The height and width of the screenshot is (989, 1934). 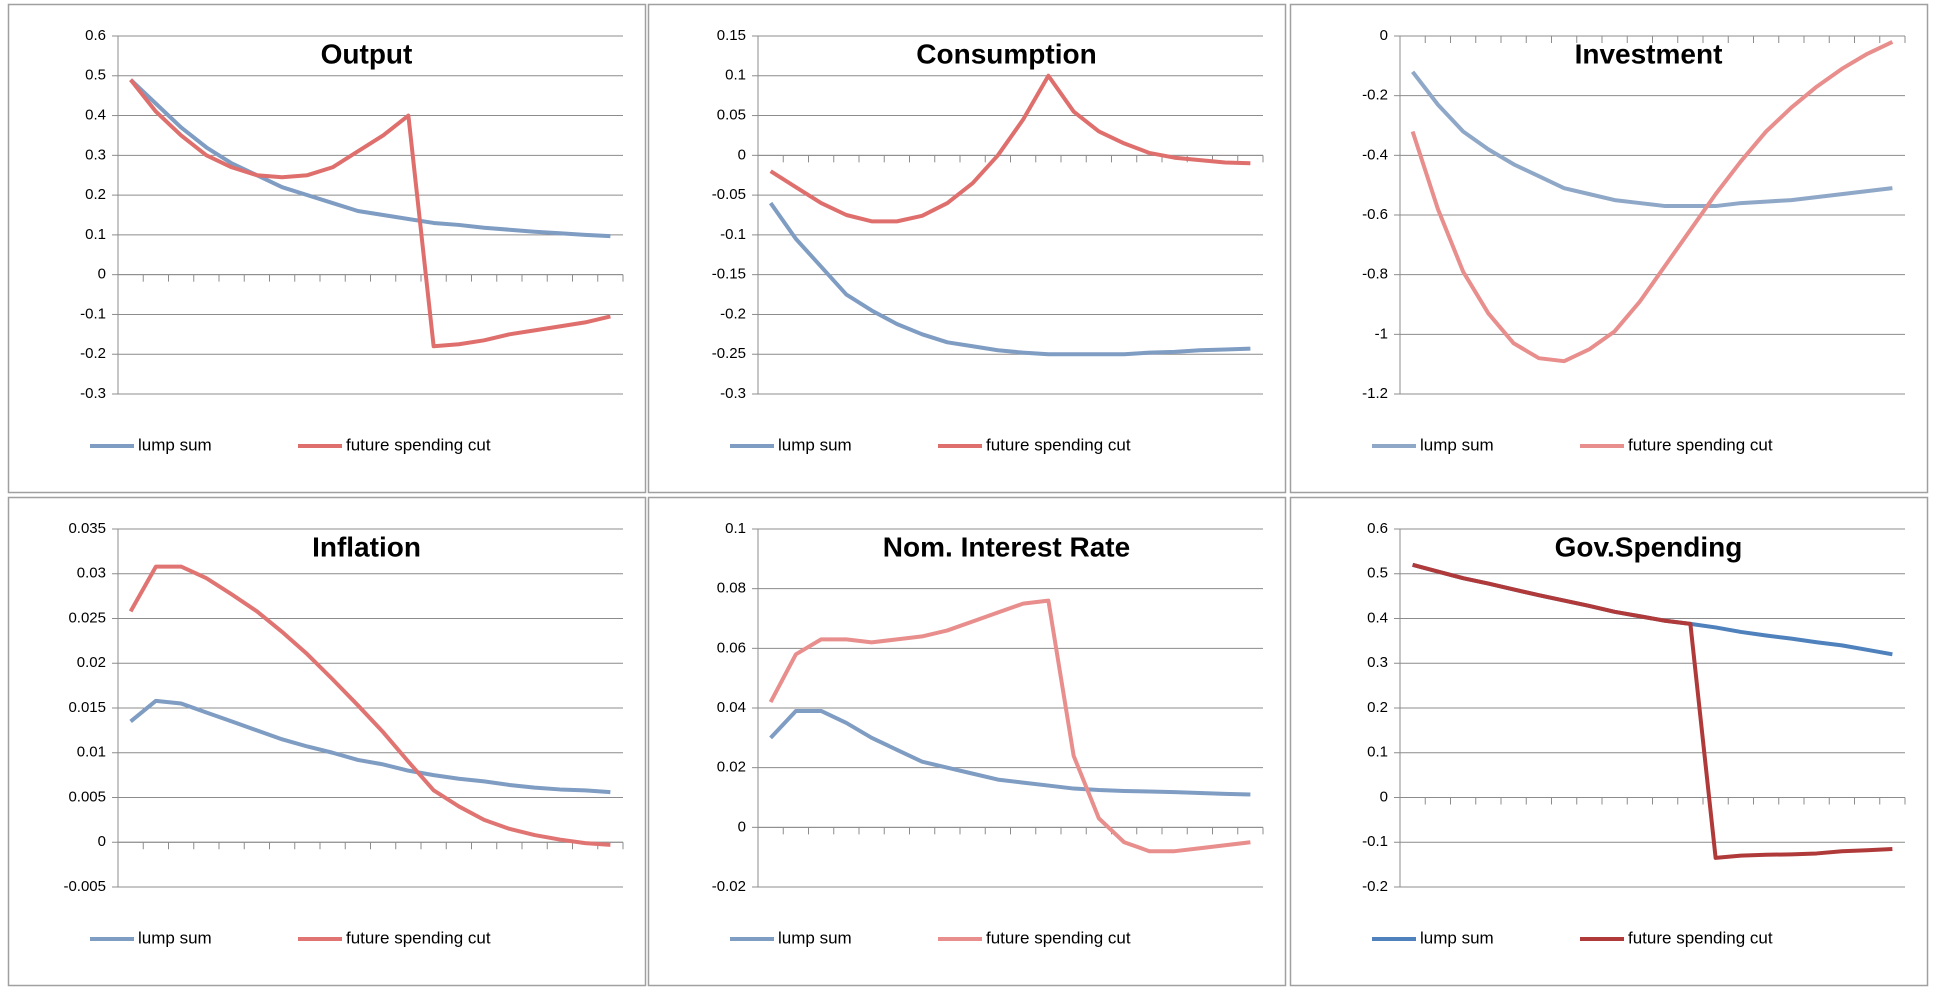 I want to click on y-tick-label: -0.4, so click(x=1375, y=154).